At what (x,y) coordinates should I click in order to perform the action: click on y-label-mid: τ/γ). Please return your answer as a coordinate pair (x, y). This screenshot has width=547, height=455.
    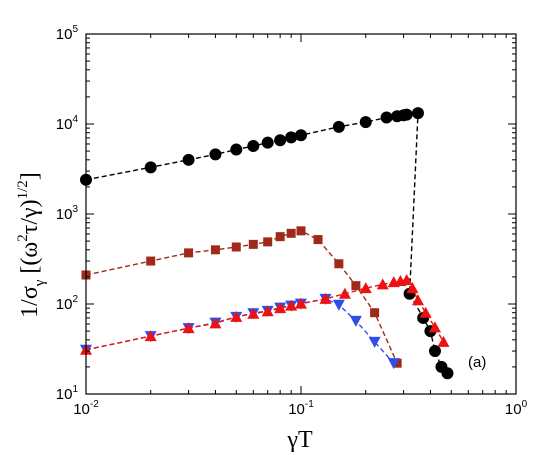
    Looking at the image, I should click on (30, 216).